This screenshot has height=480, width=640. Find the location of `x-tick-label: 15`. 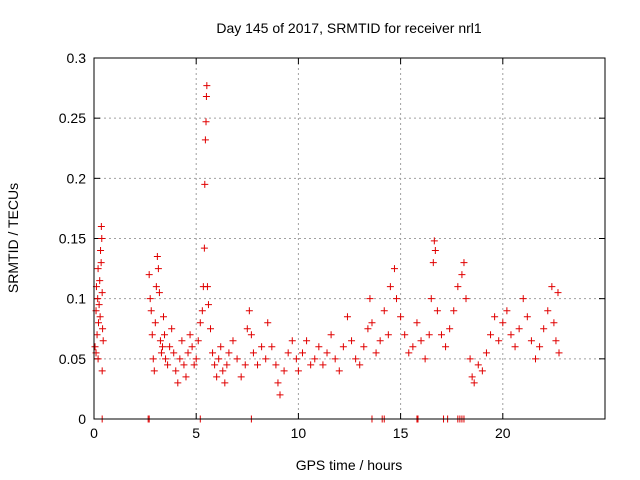

x-tick-label: 15 is located at coordinates (401, 433).